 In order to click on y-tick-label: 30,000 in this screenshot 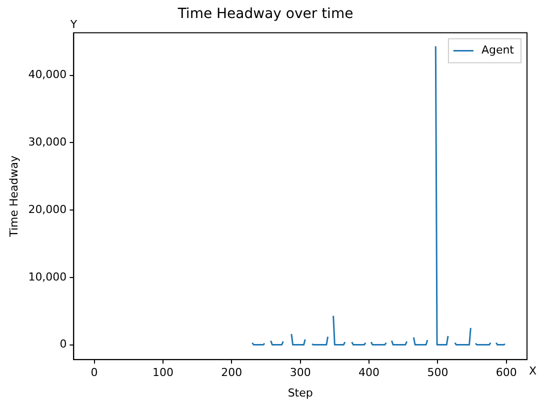, I will do `click(47, 141)`.